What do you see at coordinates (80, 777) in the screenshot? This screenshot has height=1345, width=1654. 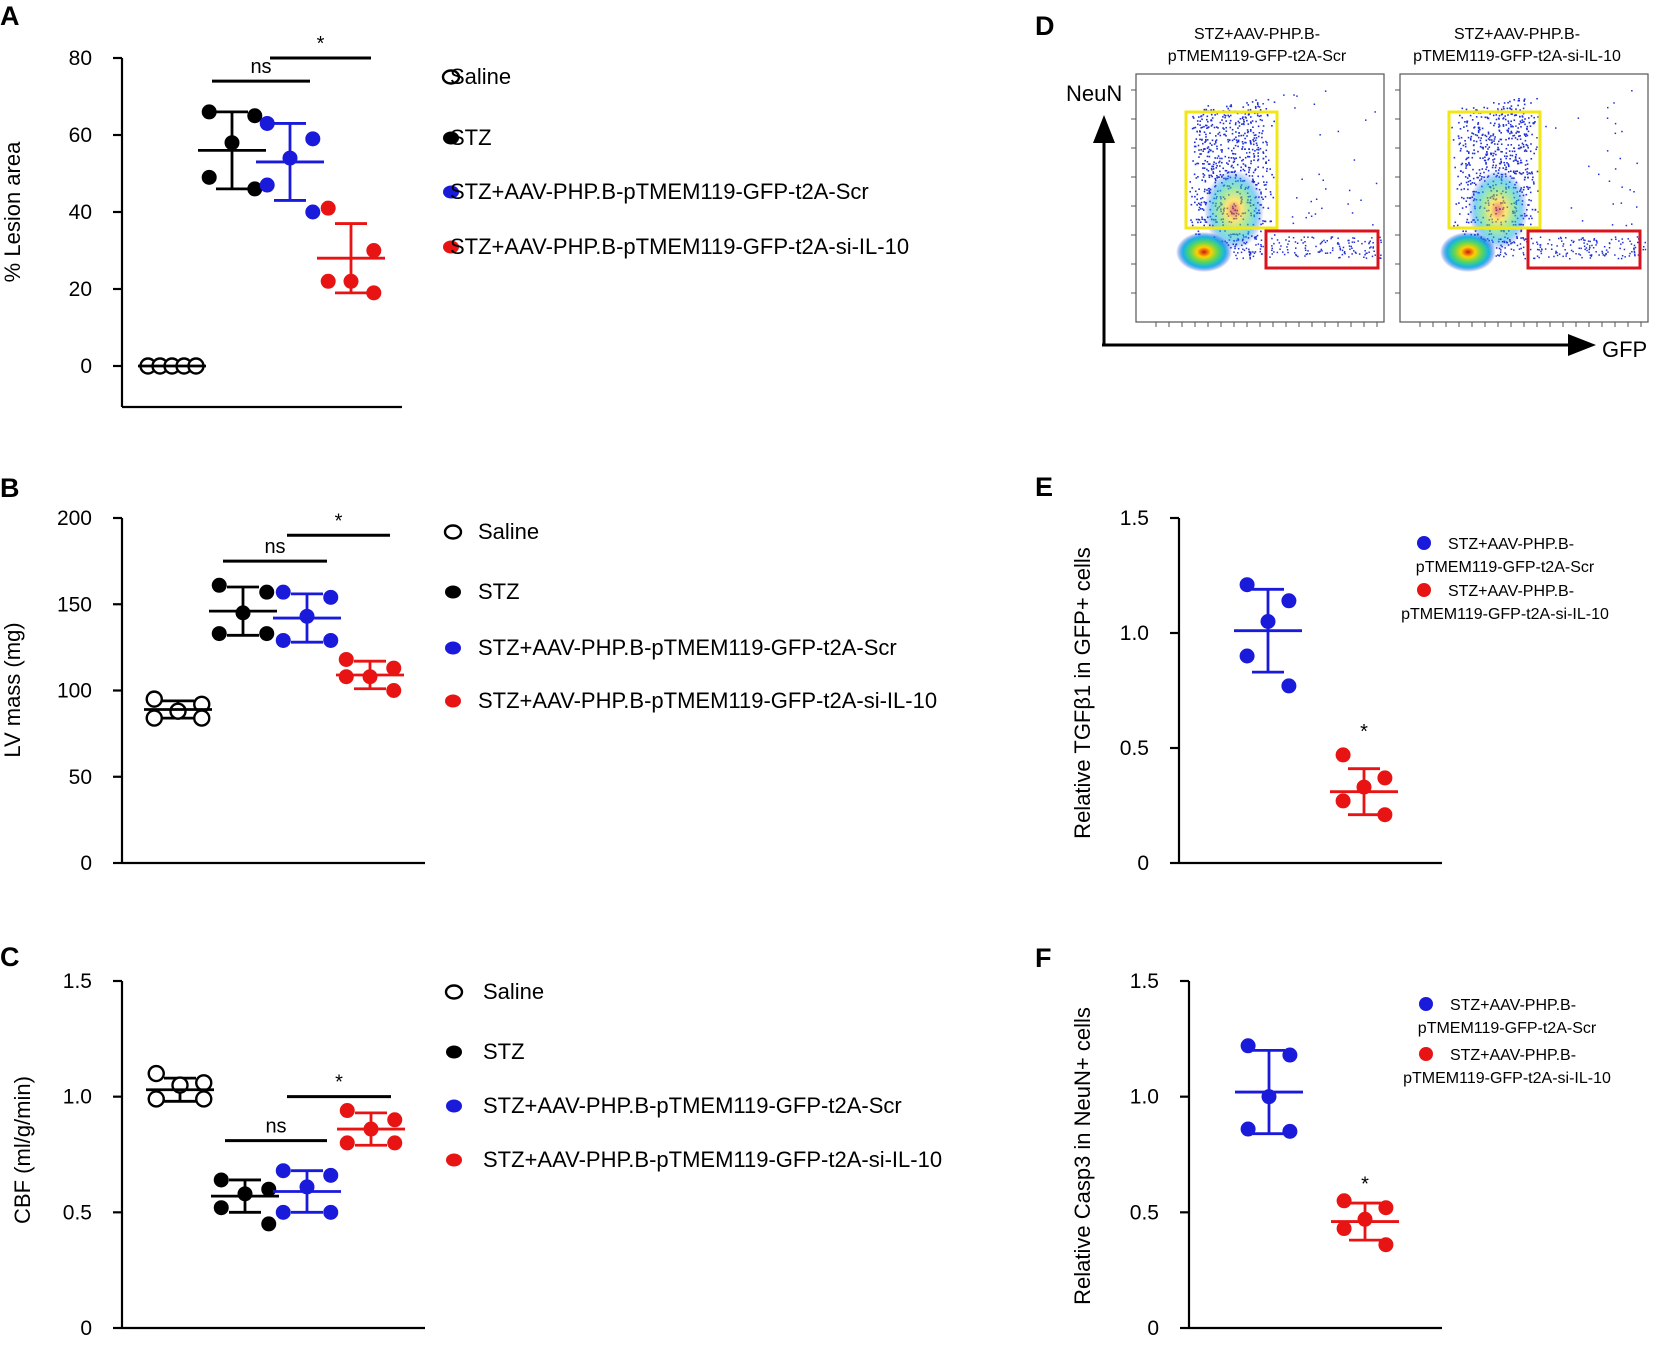 I see `y-tick-label: 50` at bounding box center [80, 777].